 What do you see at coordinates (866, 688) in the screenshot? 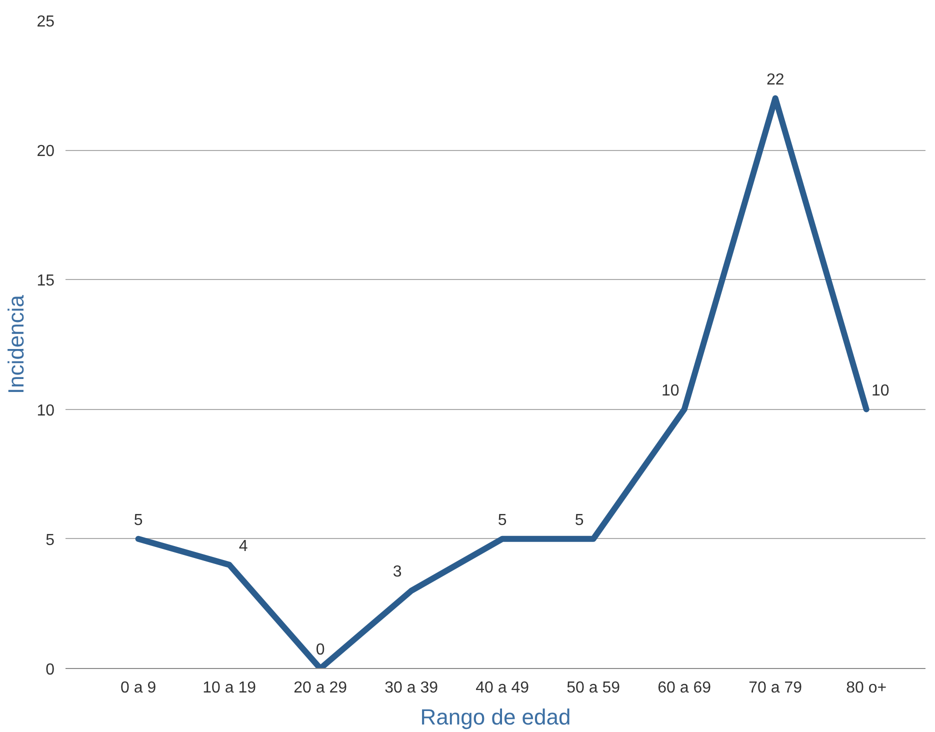
I see `x-tick-label: 80 o+` at bounding box center [866, 688].